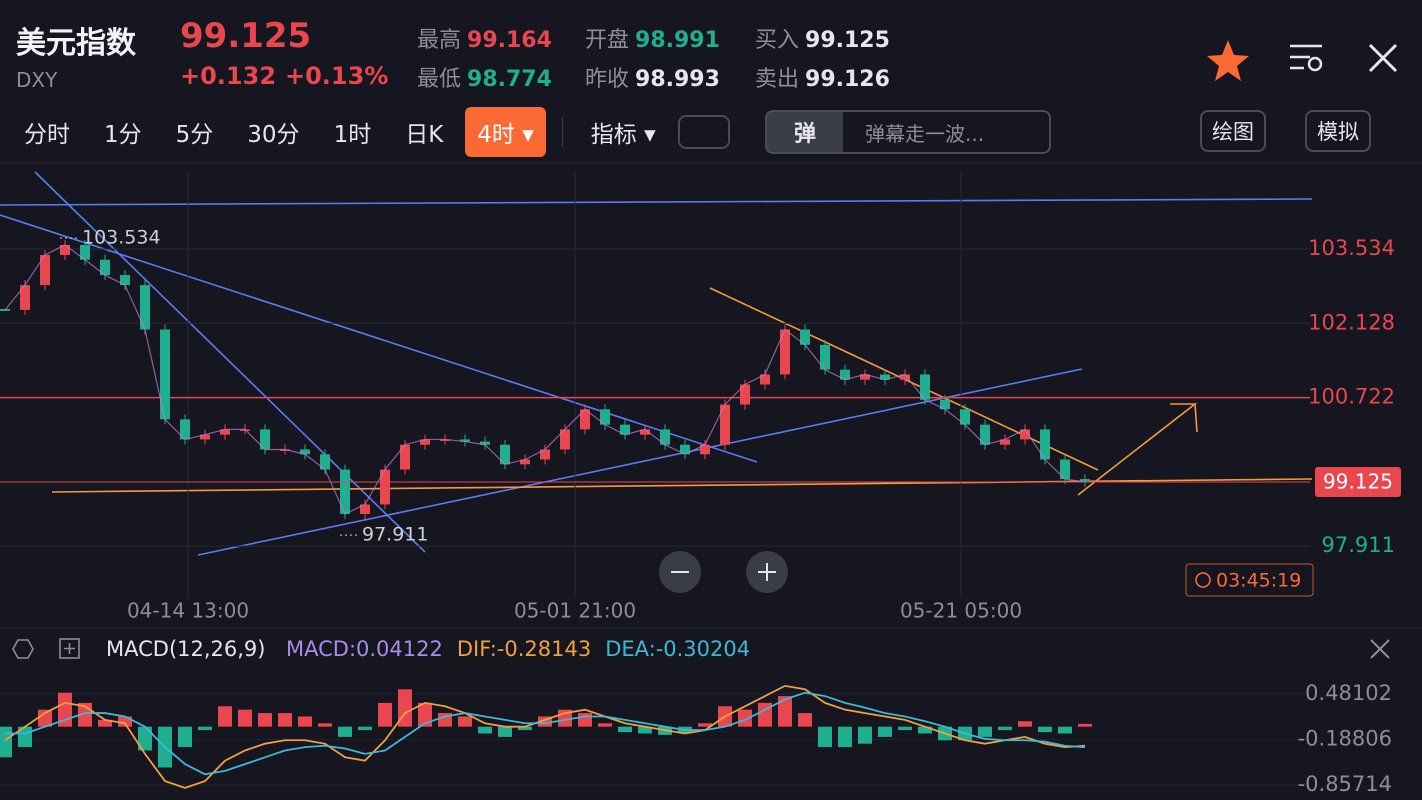 This screenshot has height=800, width=1422. I want to click on close-indicator-icon, so click(1380, 649).